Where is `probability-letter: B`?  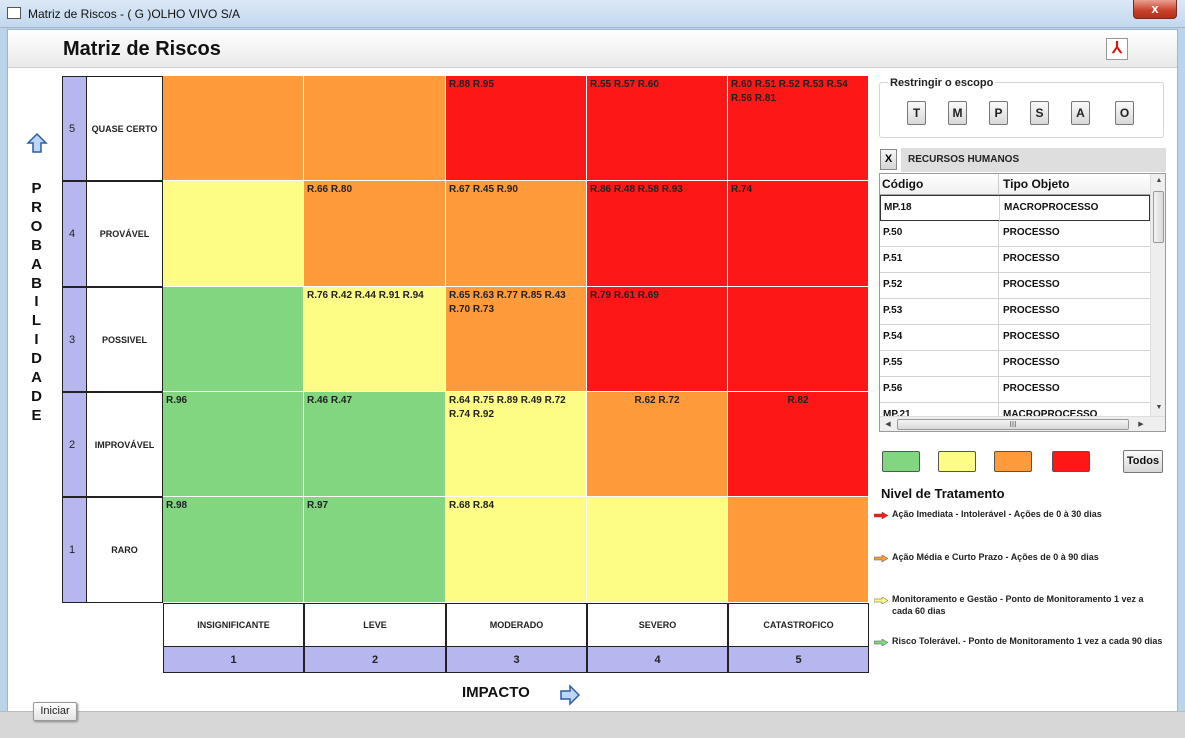 probability-letter: B is located at coordinates (37, 245).